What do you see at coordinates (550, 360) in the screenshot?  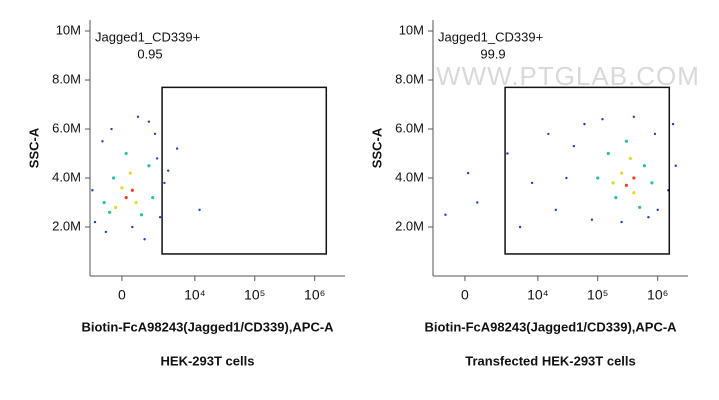 I see `panel-title: Transfected HEK-293T cells` at bounding box center [550, 360].